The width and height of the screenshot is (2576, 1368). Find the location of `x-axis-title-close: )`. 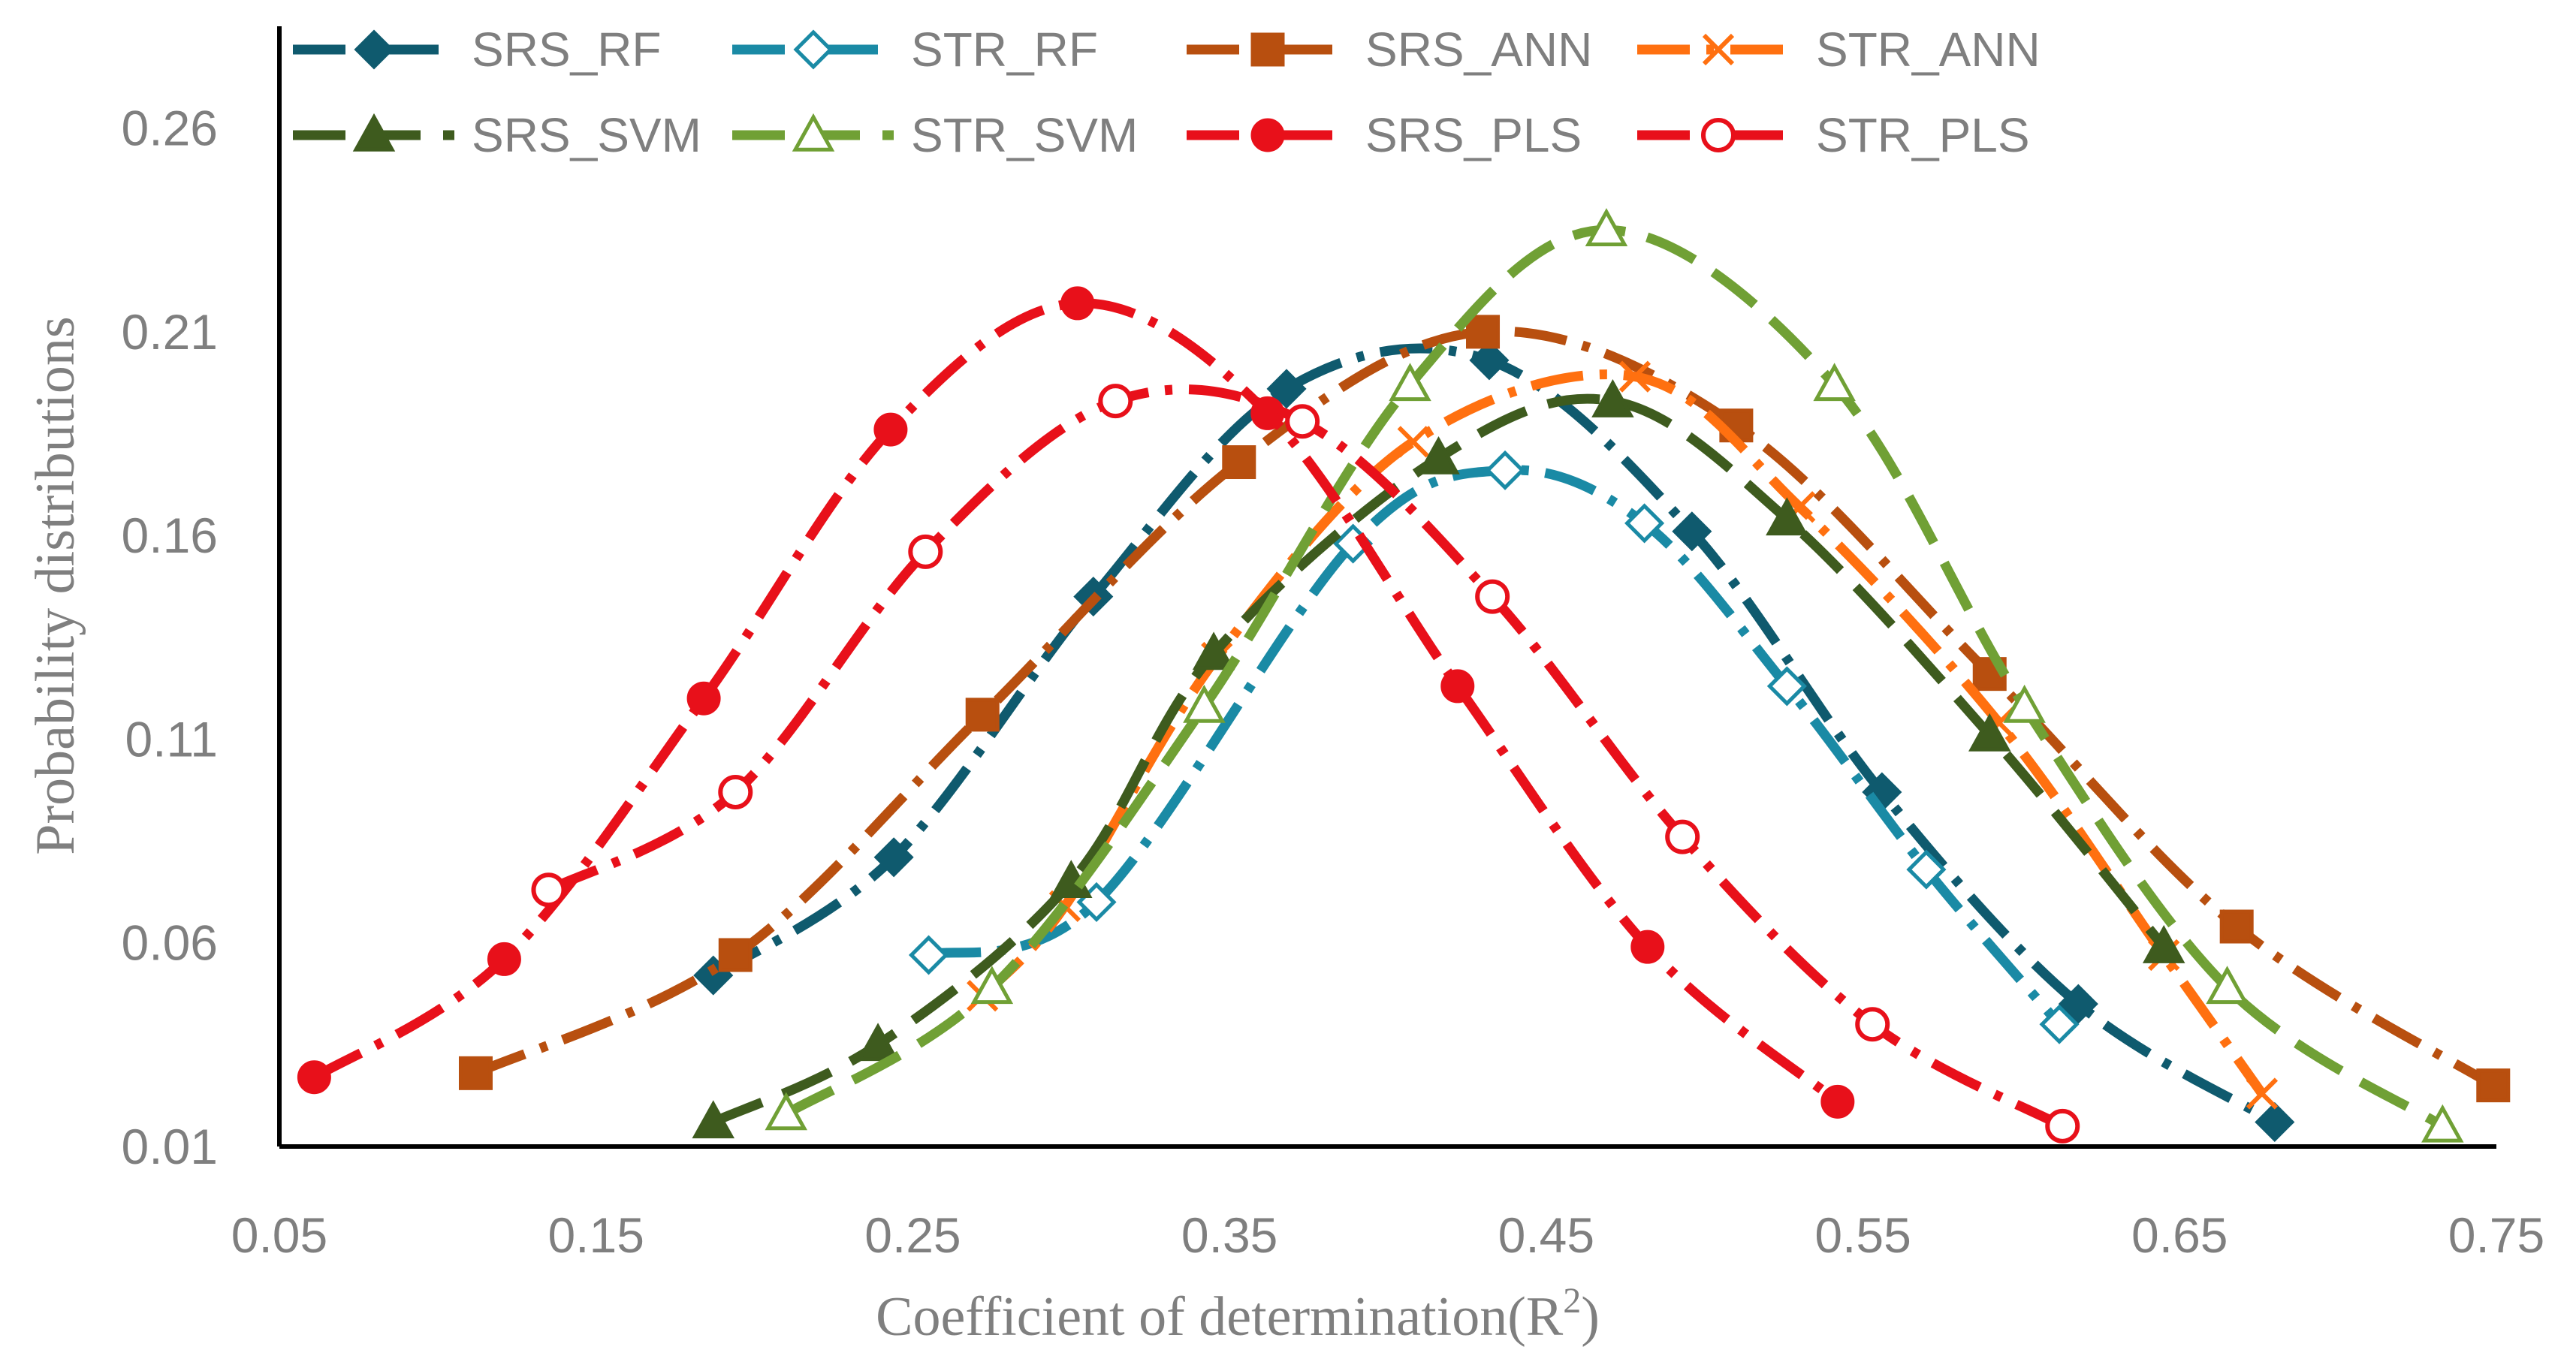

x-axis-title-close: ) is located at coordinates (1590, 1317).